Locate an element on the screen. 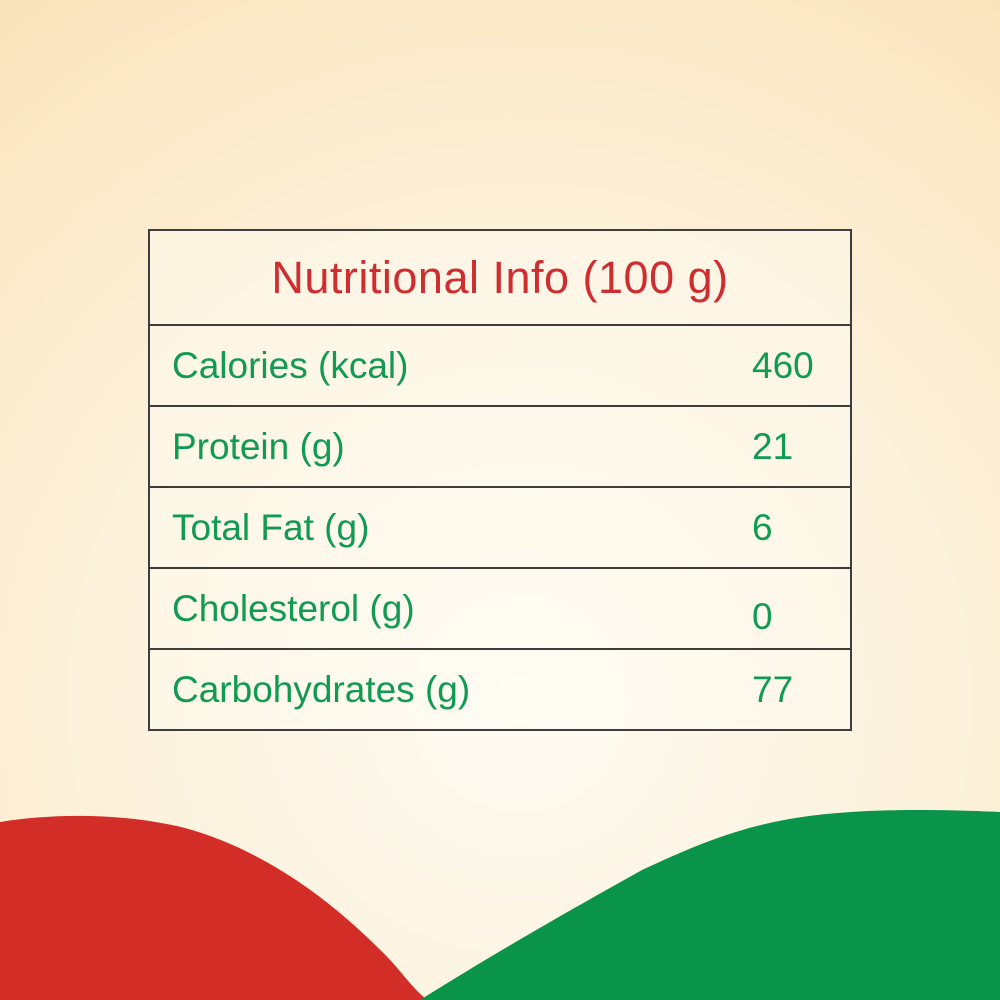 The image size is (1000, 1000). green-hill-shape is located at coordinates (710, 905).